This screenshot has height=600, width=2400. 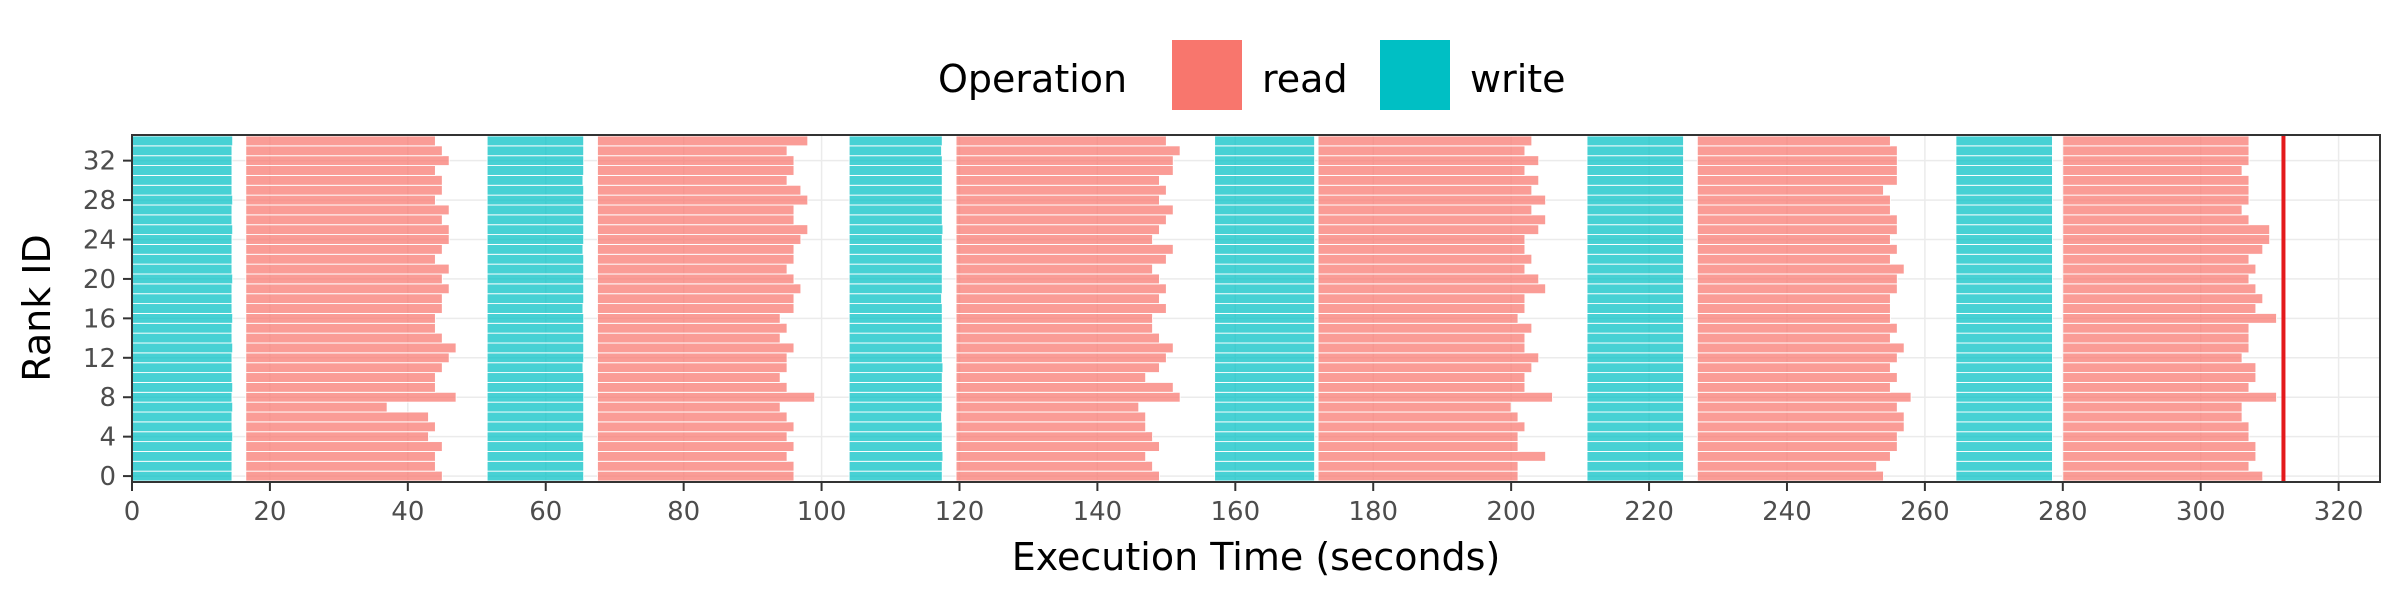 What do you see at coordinates (960, 512) in the screenshot?
I see `x-tick-label: 120` at bounding box center [960, 512].